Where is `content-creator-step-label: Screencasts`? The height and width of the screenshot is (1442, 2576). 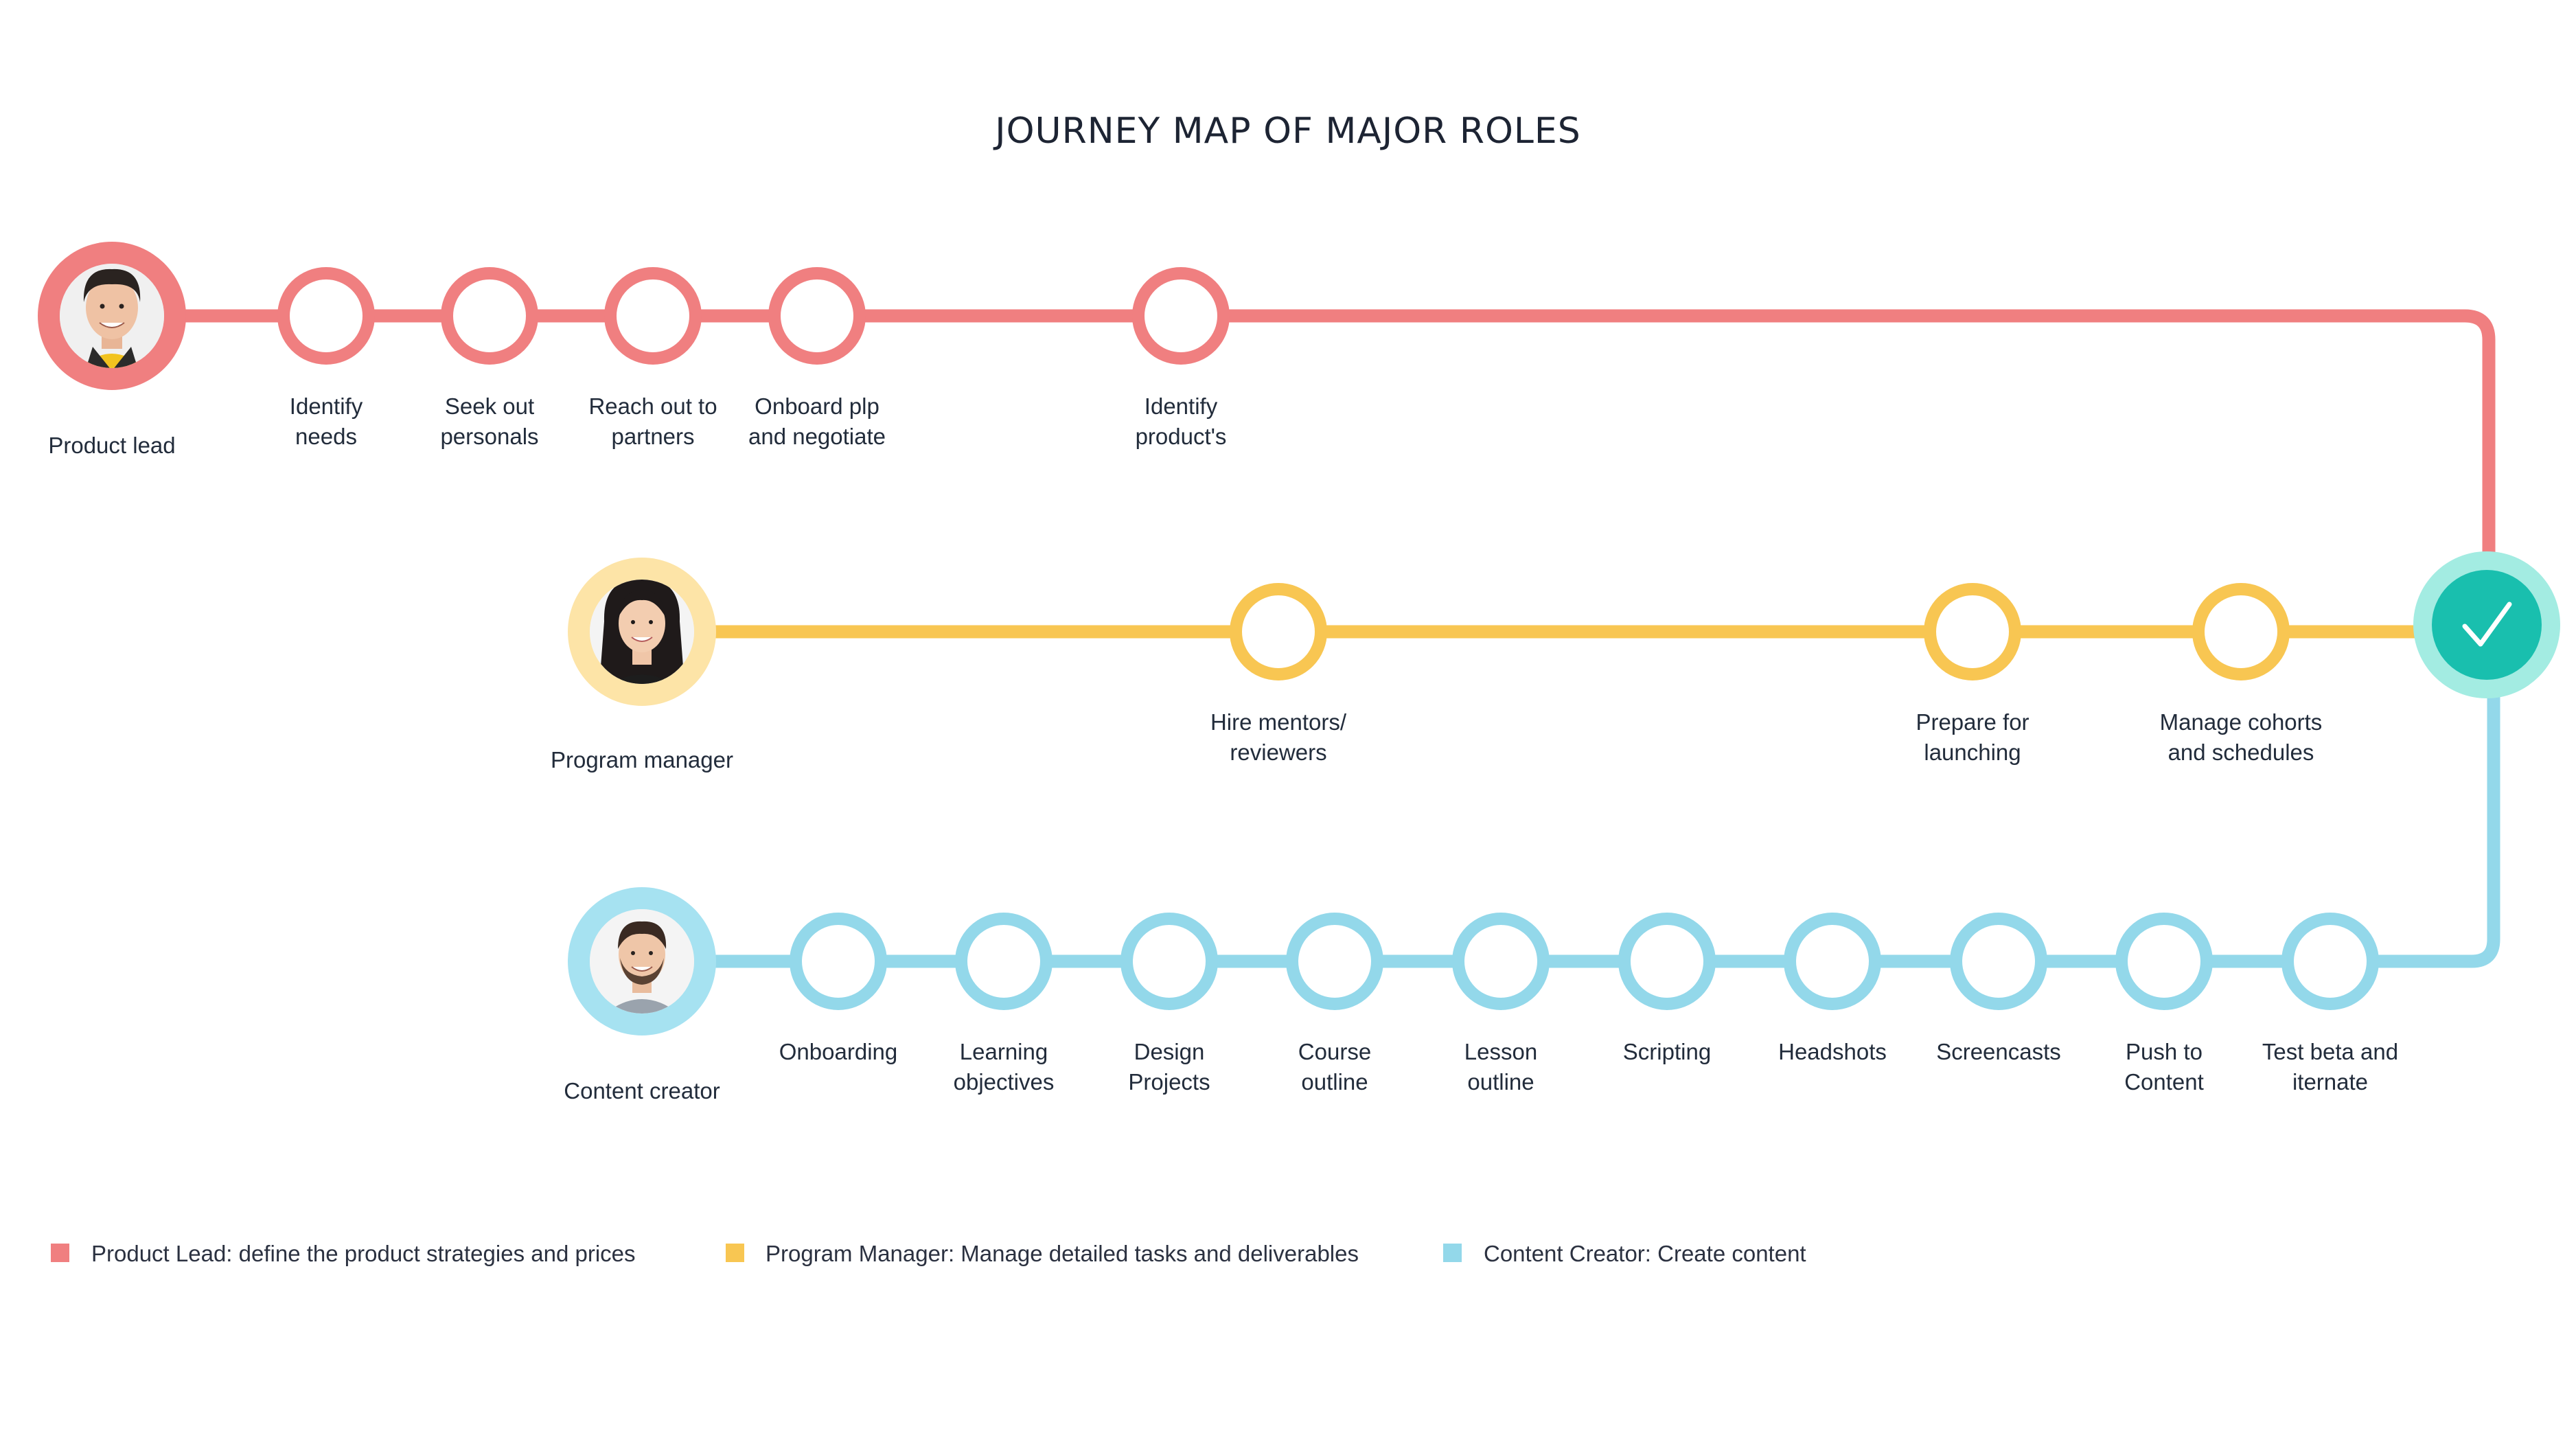
content-creator-step-label: Screencasts is located at coordinates (1998, 1051).